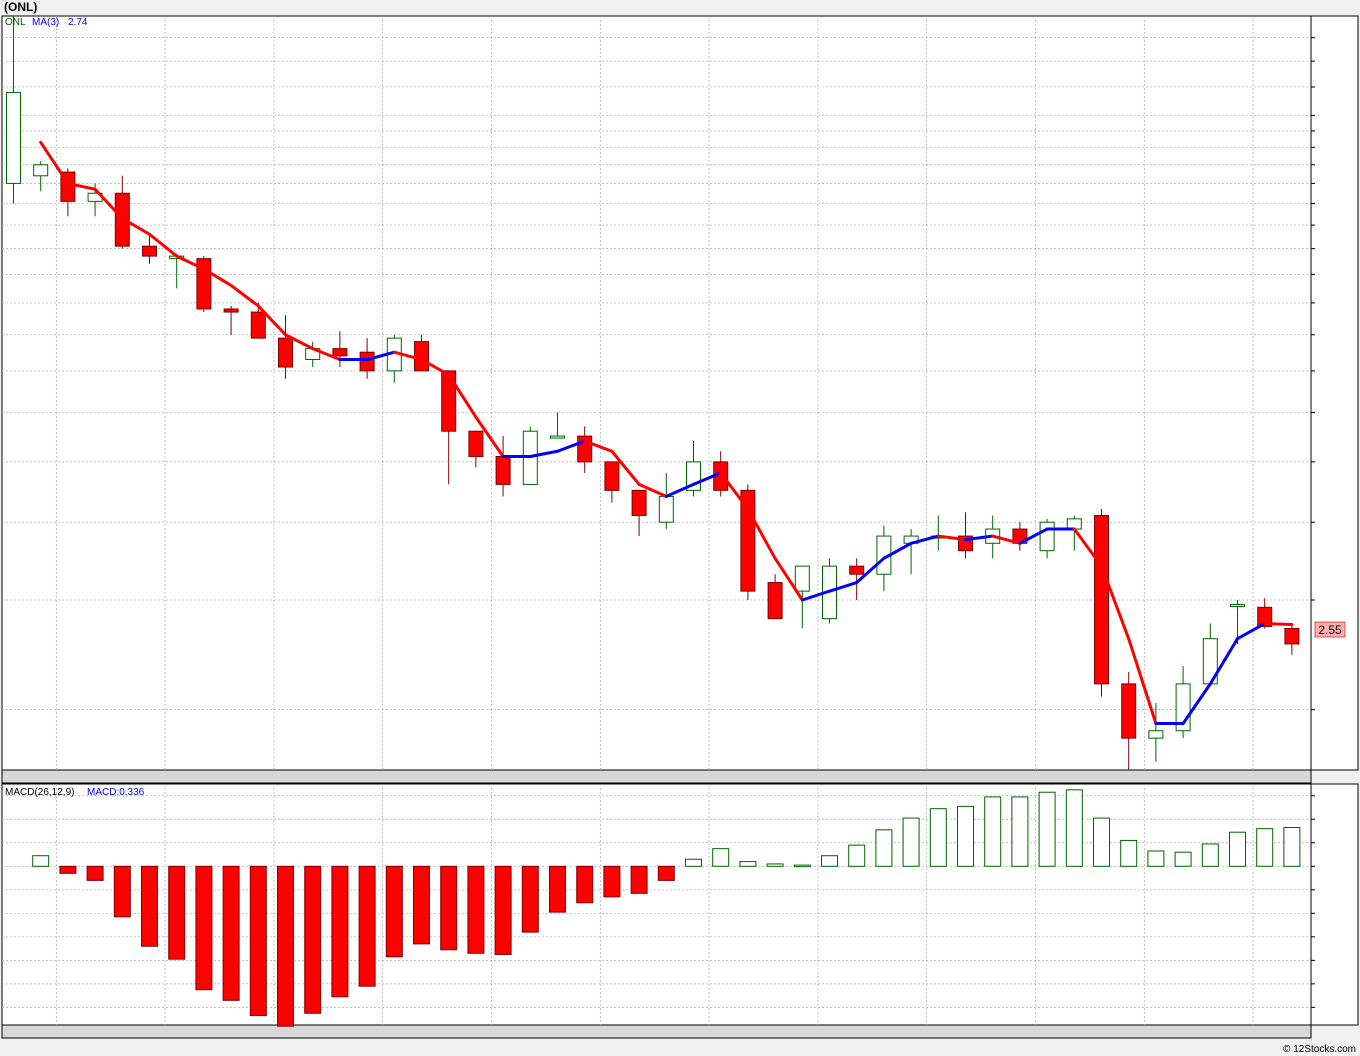 This screenshot has width=1360, height=1056. Describe the element at coordinates (1334, 904) in the screenshot. I see `macd-axis-area` at that location.